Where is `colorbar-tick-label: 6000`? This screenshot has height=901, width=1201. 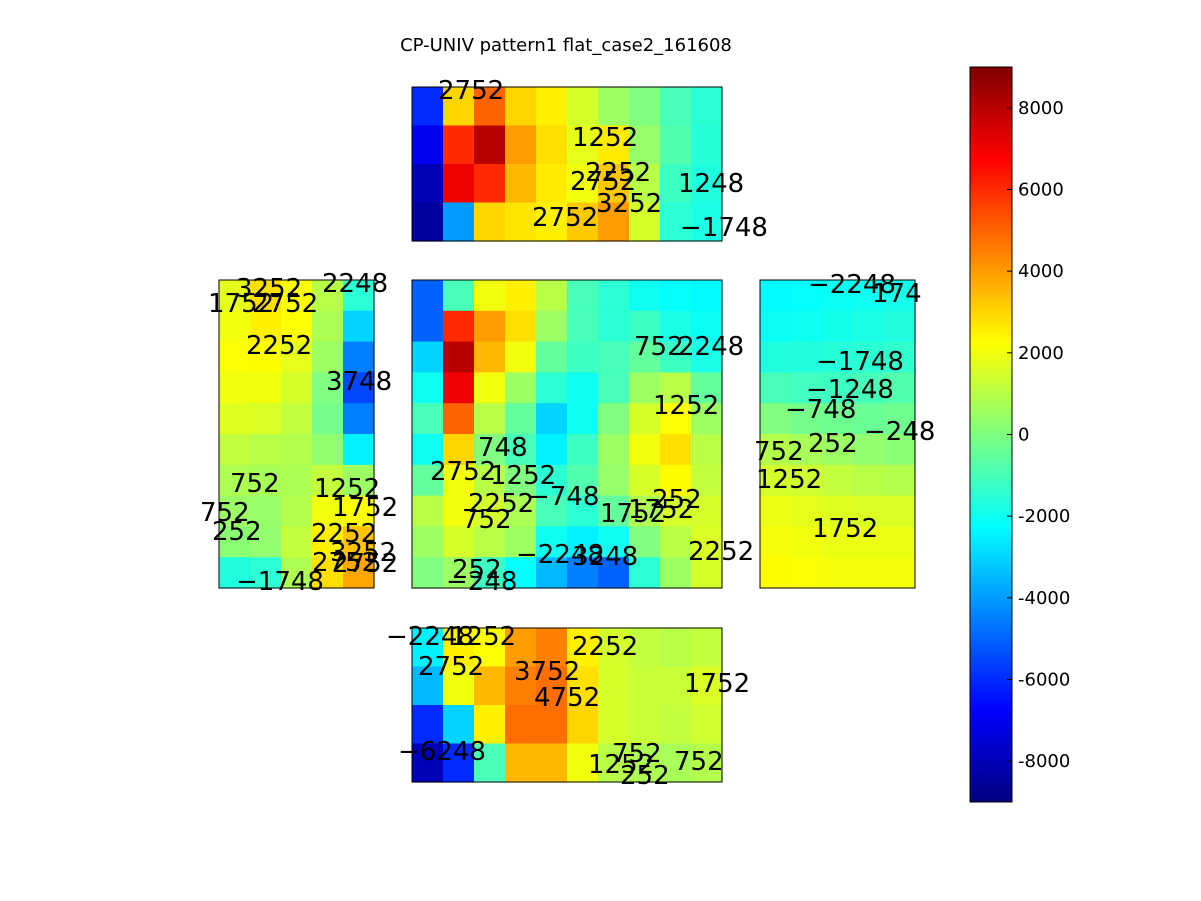 colorbar-tick-label: 6000 is located at coordinates (1041, 190).